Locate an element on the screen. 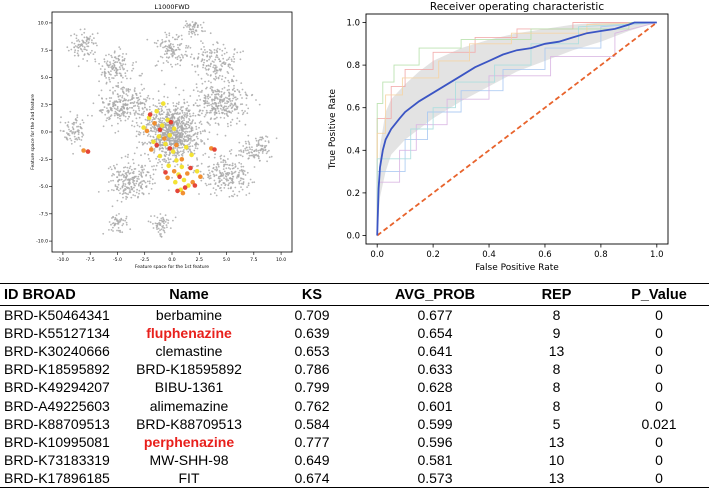 The image size is (709, 490). cell-rep: 8 is located at coordinates (556, 405).